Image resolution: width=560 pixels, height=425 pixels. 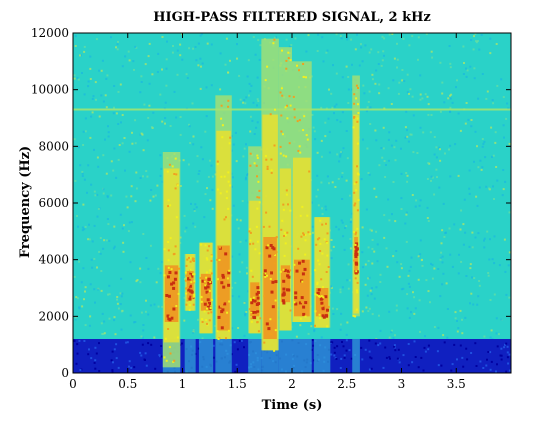 What do you see at coordinates (183, 384) in the screenshot?
I see `x-tick-label: 1` at bounding box center [183, 384].